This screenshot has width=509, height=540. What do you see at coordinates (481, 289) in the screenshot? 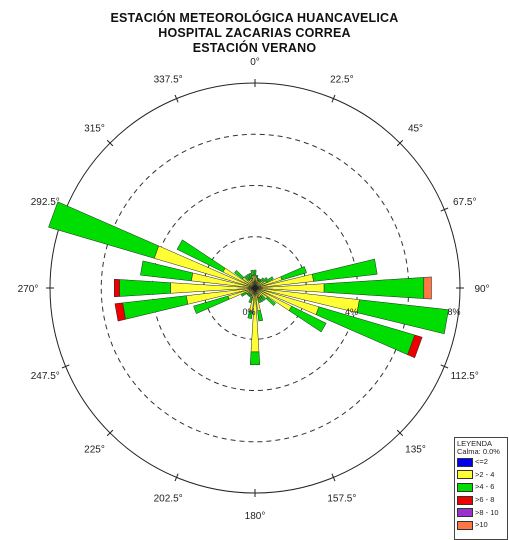
I see `direction-label: 90°` at bounding box center [481, 289].